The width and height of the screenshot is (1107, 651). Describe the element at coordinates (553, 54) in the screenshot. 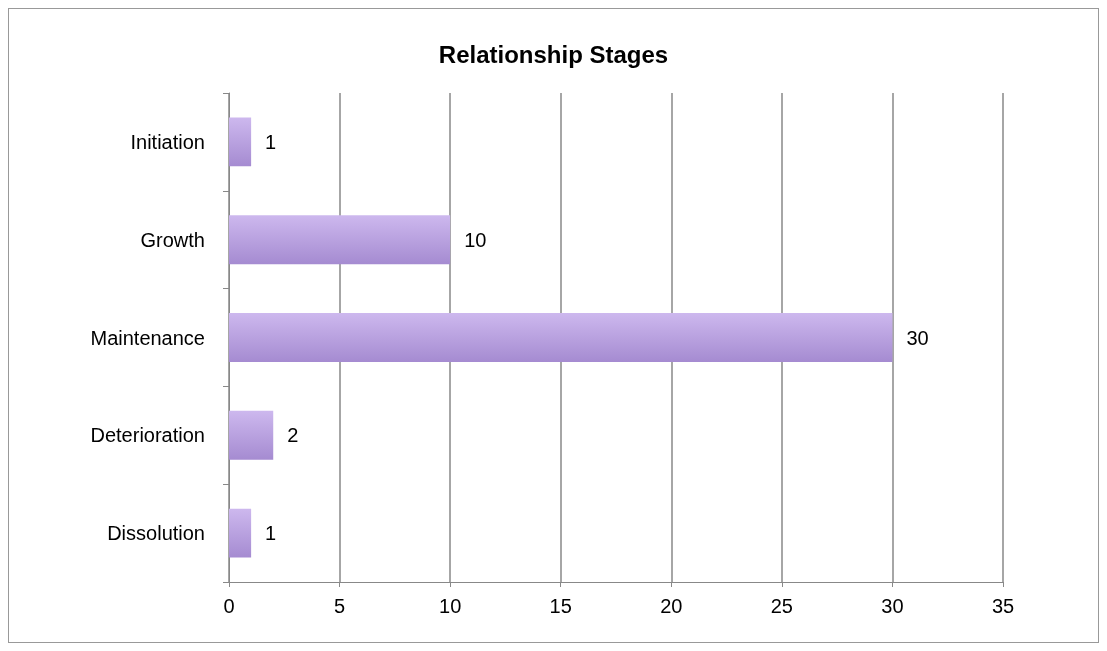

I see `chart-title: Relationship Stages` at that location.